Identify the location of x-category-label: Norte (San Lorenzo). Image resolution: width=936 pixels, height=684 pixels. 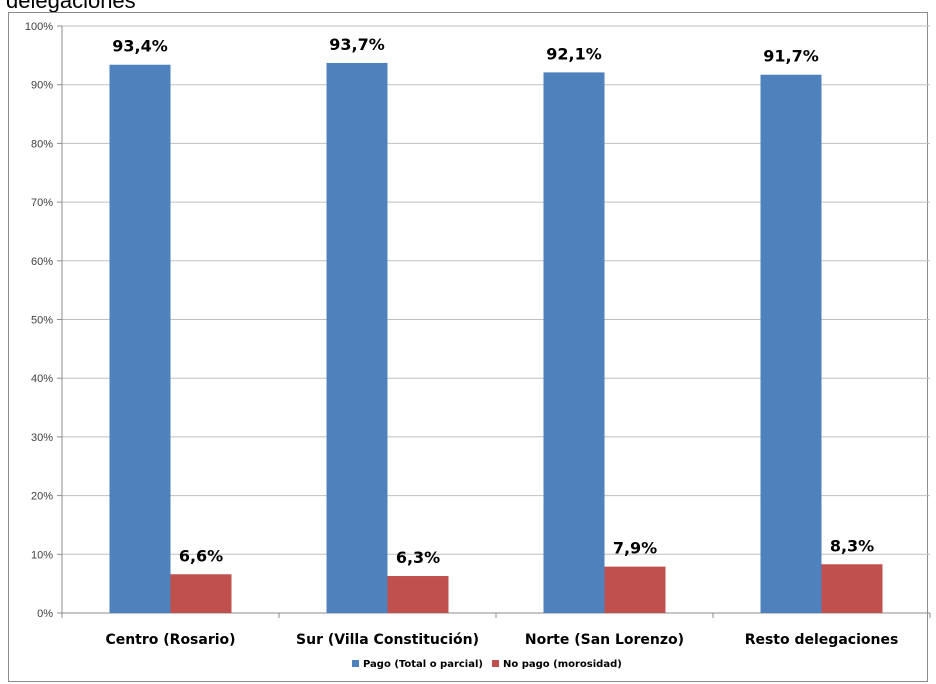
(604, 640).